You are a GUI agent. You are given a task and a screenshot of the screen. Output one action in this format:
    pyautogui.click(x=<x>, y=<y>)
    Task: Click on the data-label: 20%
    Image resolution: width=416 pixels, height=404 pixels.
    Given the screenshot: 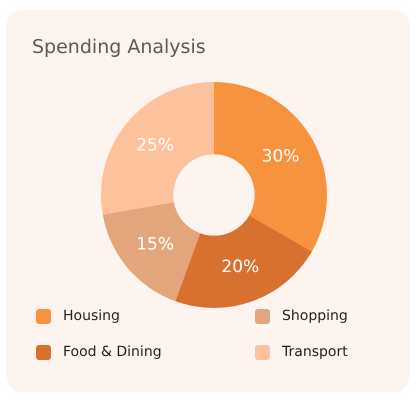 What is the action you would take?
    pyautogui.click(x=240, y=267)
    